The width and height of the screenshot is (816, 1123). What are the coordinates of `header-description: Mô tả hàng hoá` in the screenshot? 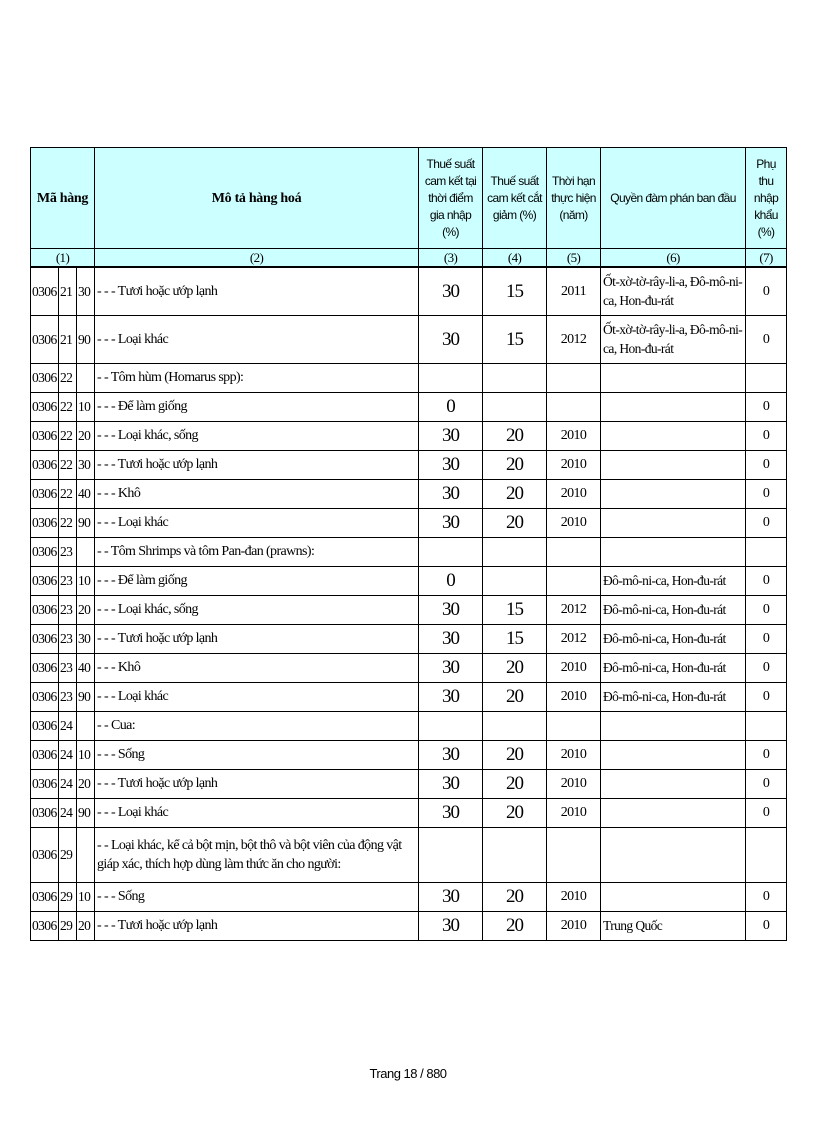 It's located at (257, 198).